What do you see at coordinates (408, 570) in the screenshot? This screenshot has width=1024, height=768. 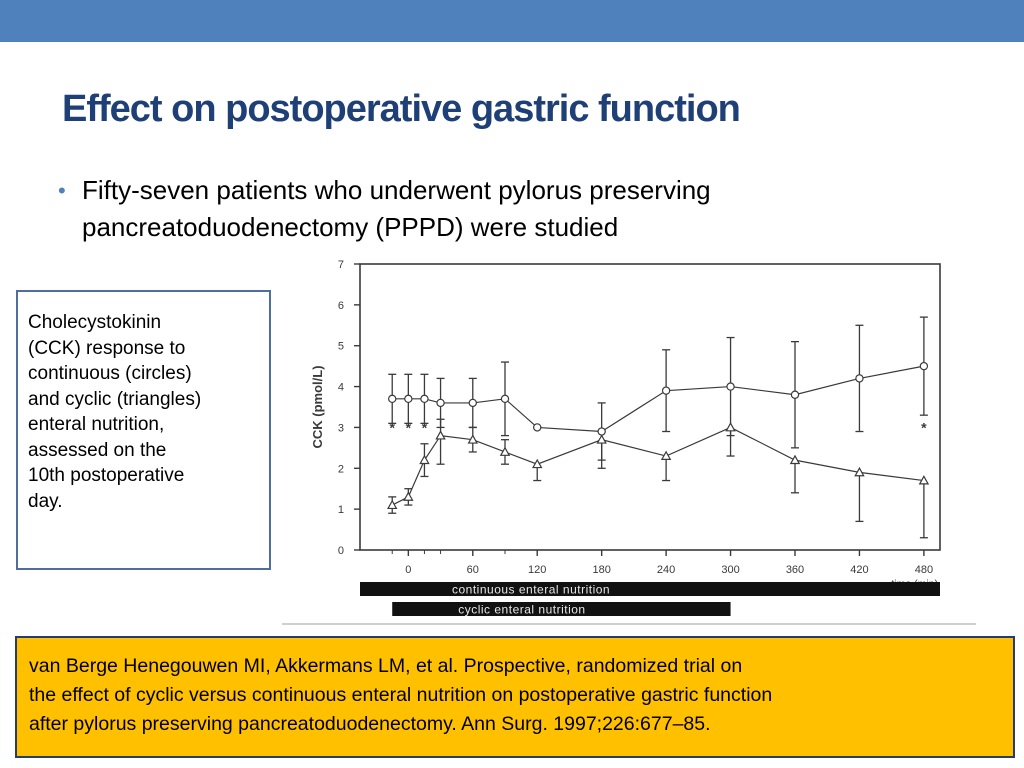 I see `x-tick-label: 0` at bounding box center [408, 570].